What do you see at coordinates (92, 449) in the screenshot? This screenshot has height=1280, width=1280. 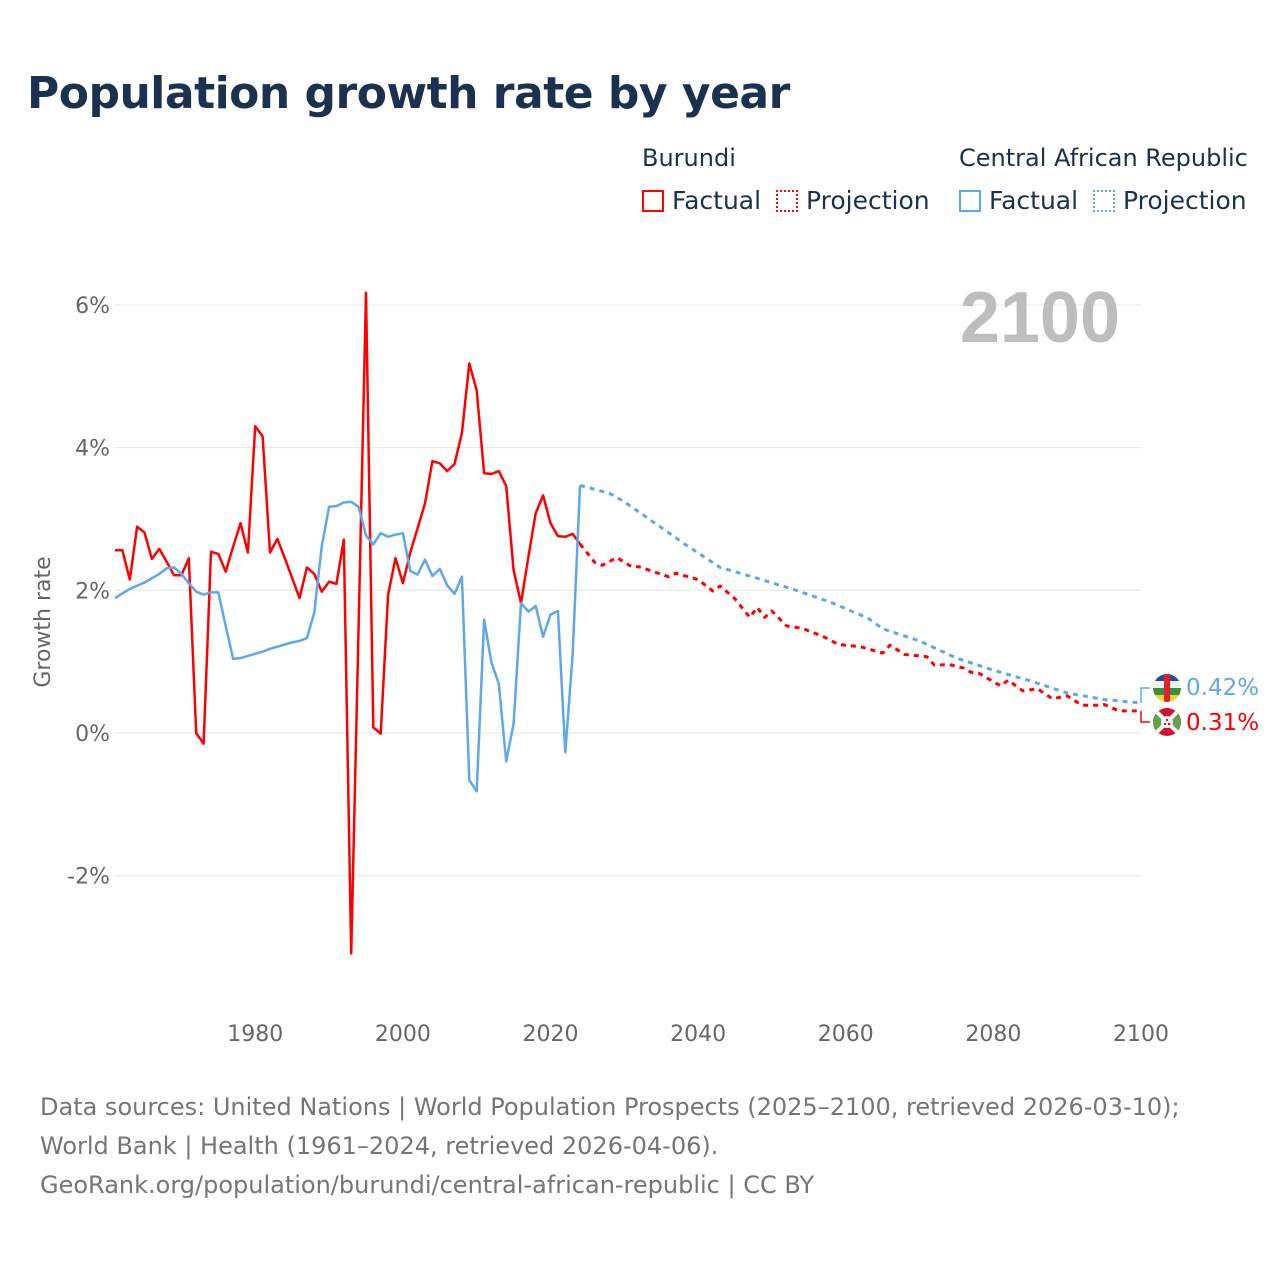 I see `y-tick-label: 4%` at bounding box center [92, 449].